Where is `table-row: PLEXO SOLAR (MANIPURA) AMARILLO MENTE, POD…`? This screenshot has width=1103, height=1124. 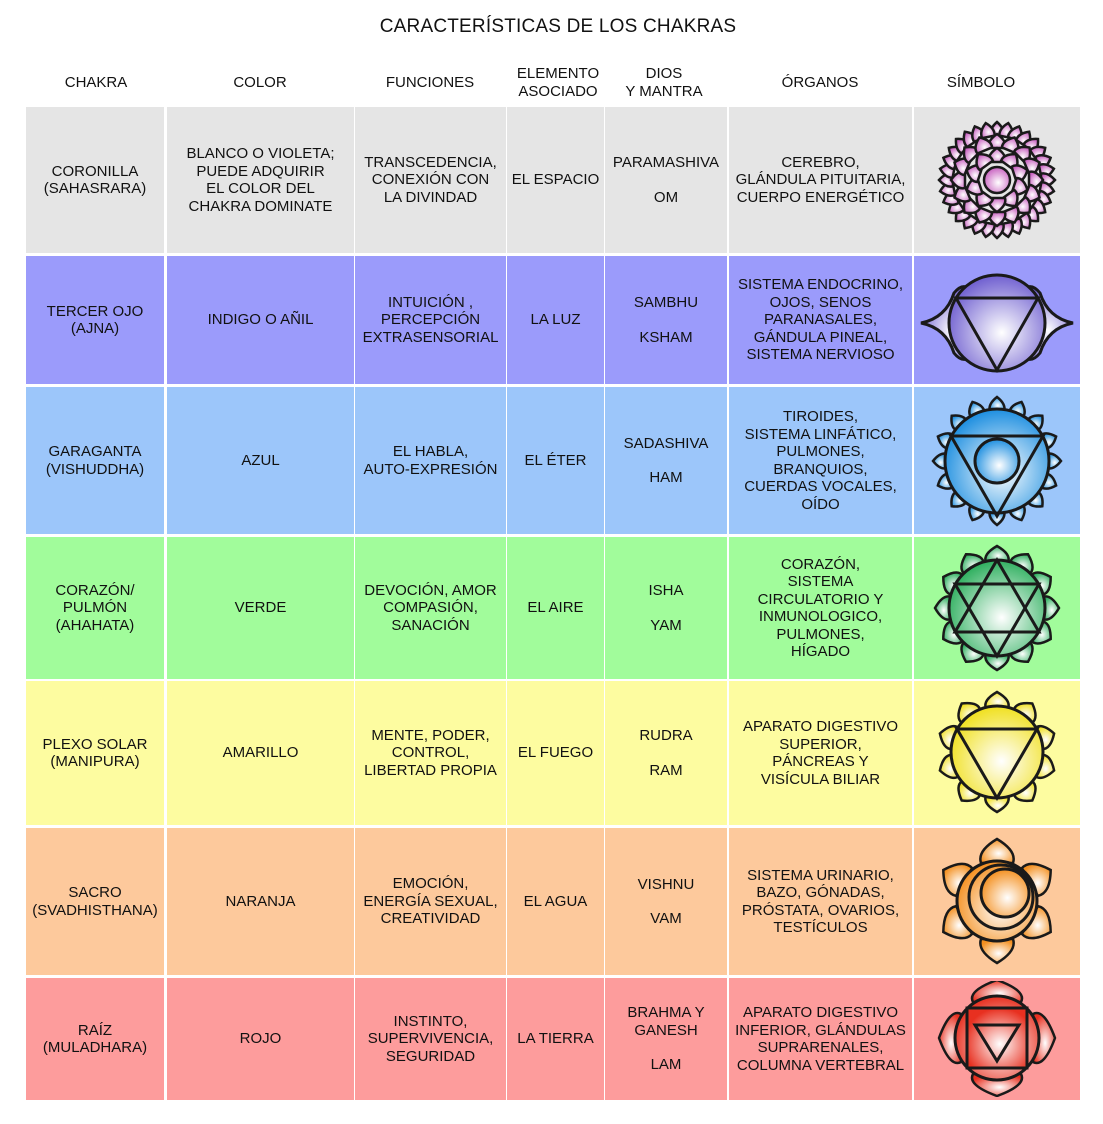
table-row: PLEXO SOLAR (MANIPURA) AMARILLO MENTE, POD… is located at coordinates (553, 753).